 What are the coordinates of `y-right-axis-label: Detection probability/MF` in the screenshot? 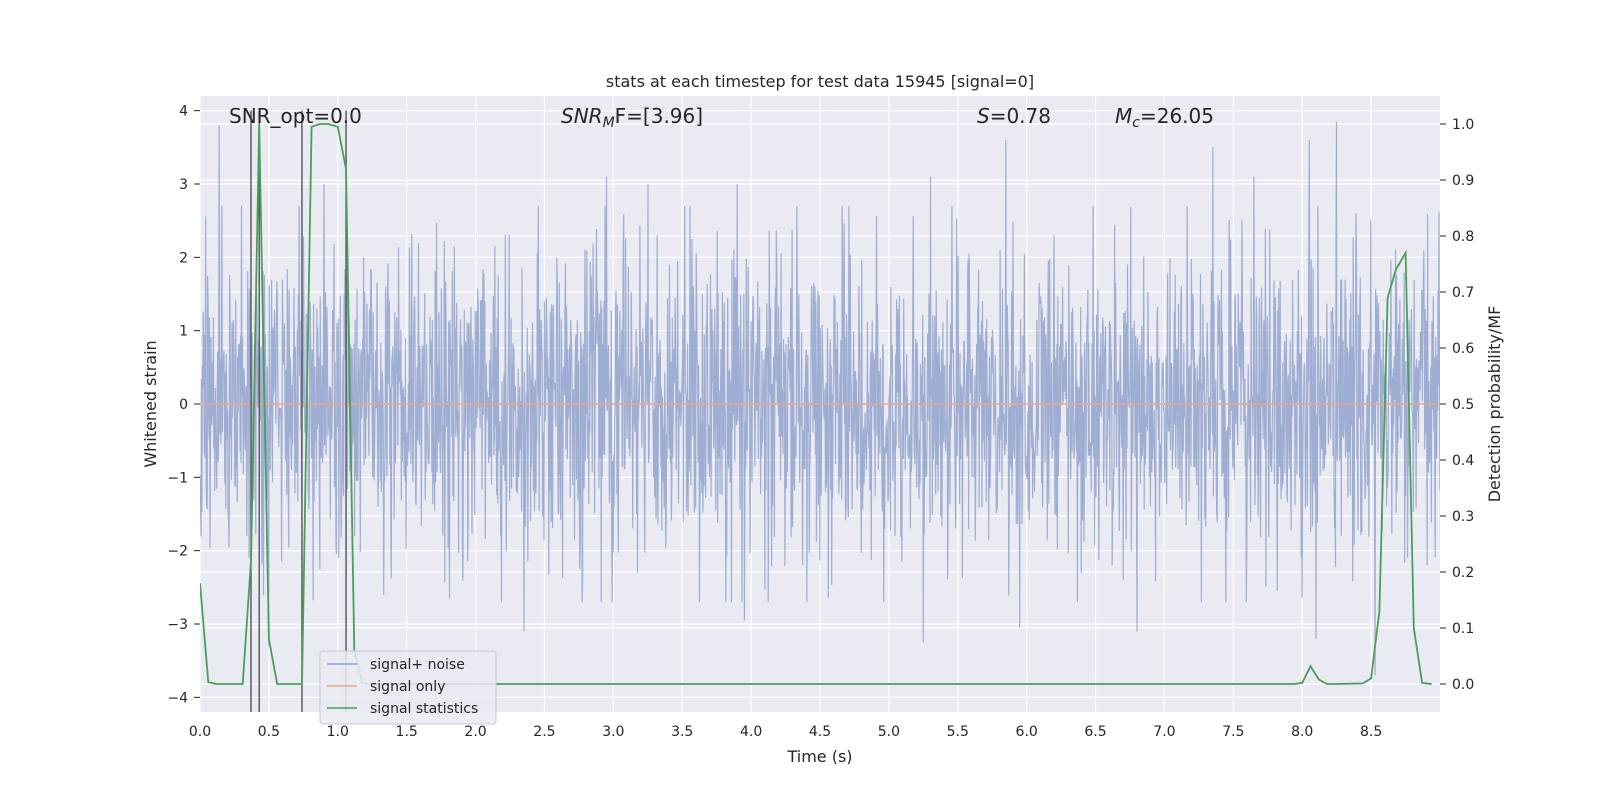 It's located at (1494, 404).